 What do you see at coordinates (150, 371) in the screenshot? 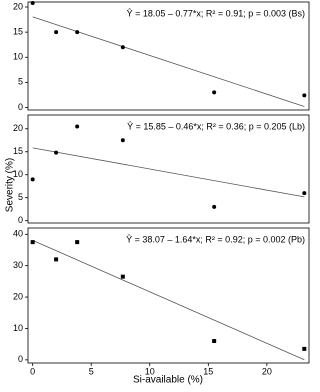
I see `x-tick-label: 10` at bounding box center [150, 371].